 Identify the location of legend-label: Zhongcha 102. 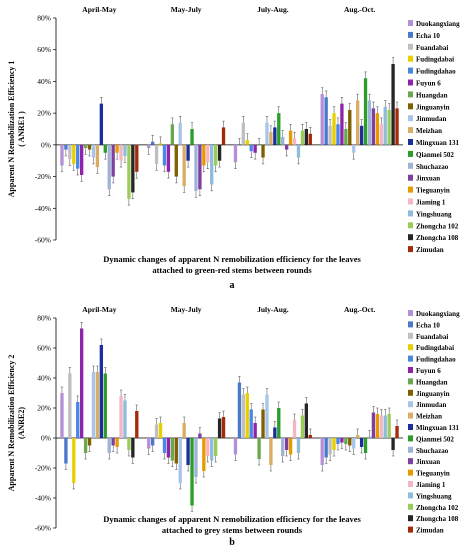
(437, 508).